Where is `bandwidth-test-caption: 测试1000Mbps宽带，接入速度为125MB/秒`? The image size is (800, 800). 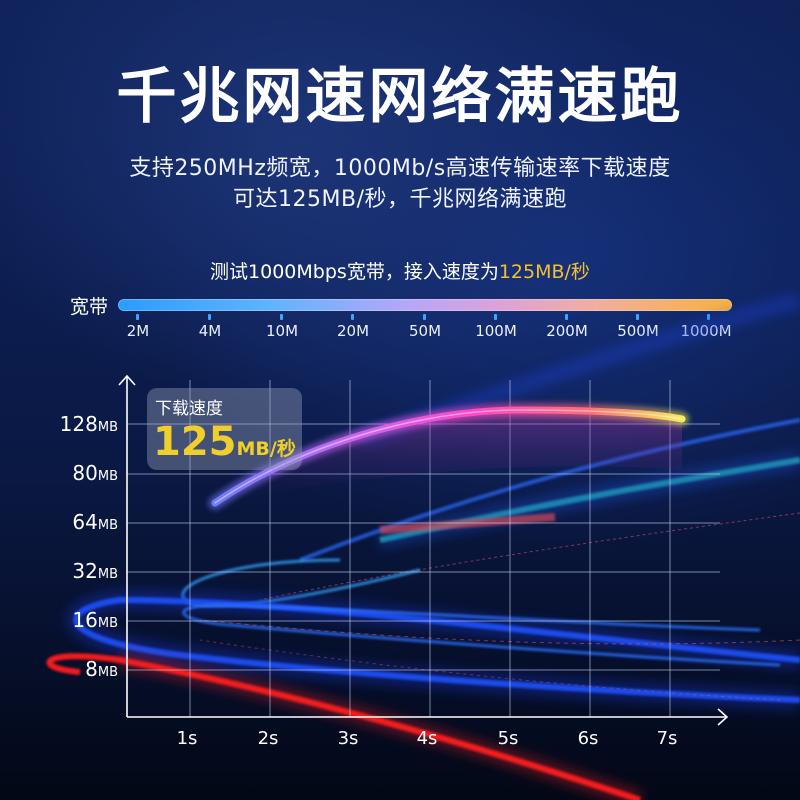 bandwidth-test-caption: 测试1000Mbps宽带，接入速度为125MB/秒 is located at coordinates (400, 270).